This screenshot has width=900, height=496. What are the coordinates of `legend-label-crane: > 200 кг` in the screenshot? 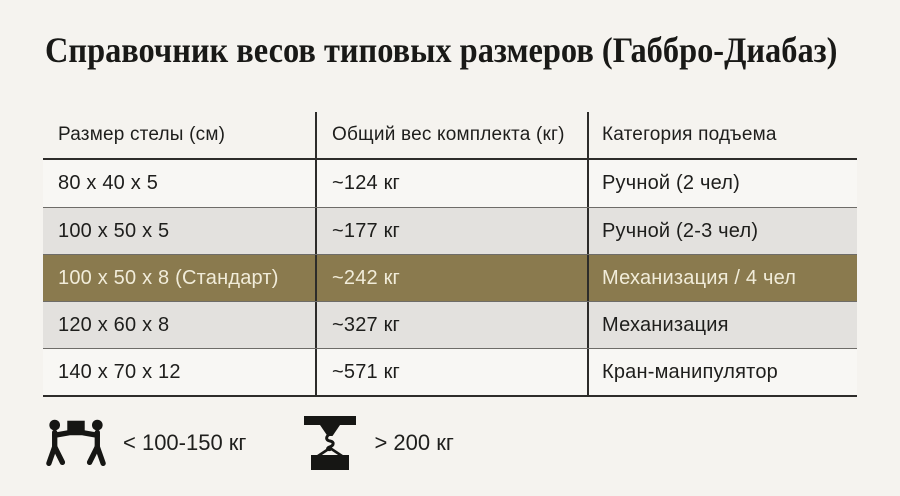 It's located at (414, 442).